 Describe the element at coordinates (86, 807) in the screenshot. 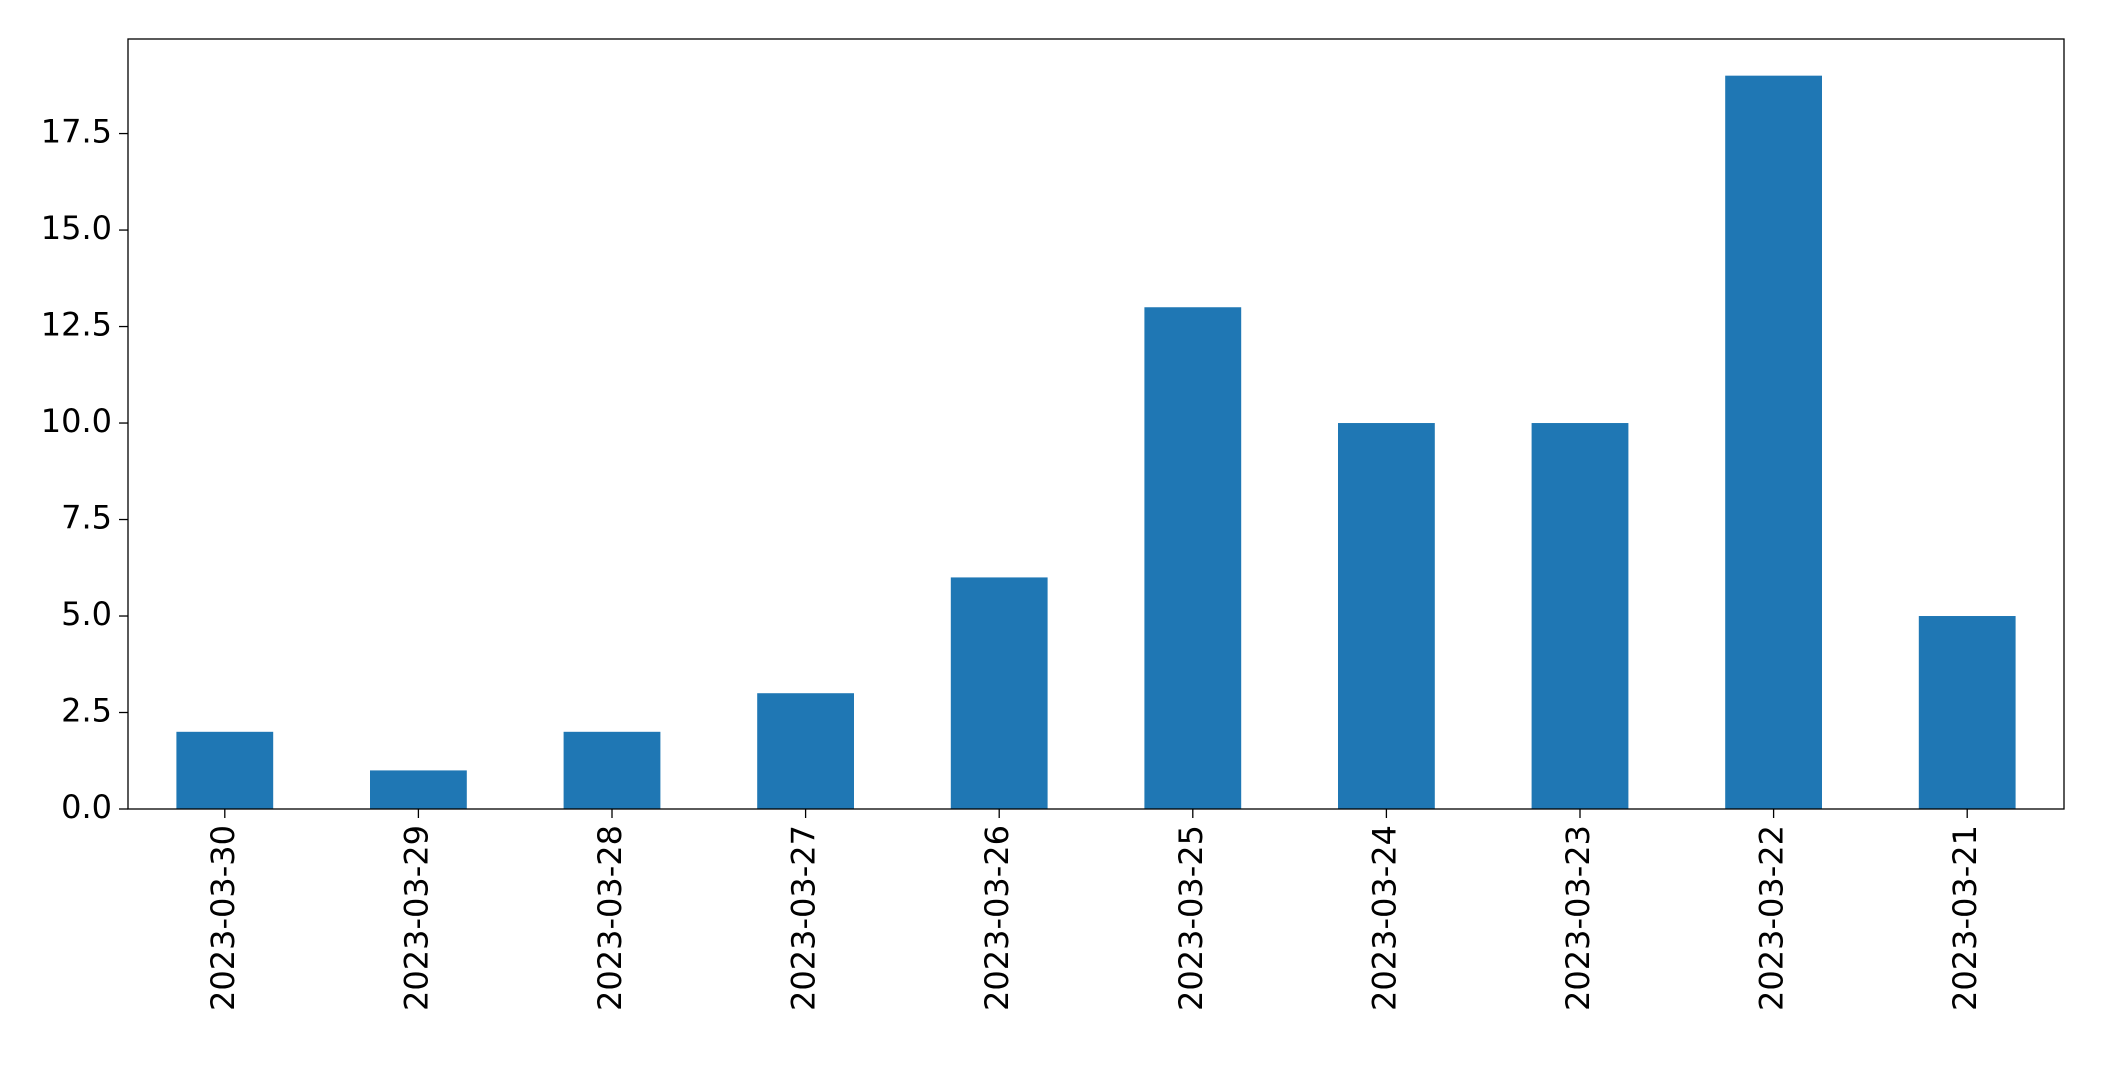

I see `y-tick-label: 0.0` at that location.